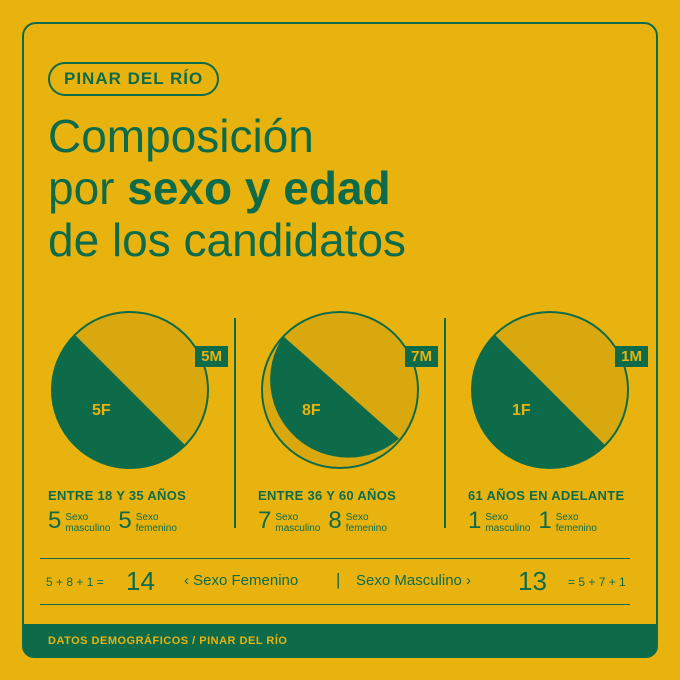 The width and height of the screenshot is (680, 680). I want to click on footer-bar: DATOS DEMOGRÁFICOS / PINAR DEL RÍO, so click(340, 641).